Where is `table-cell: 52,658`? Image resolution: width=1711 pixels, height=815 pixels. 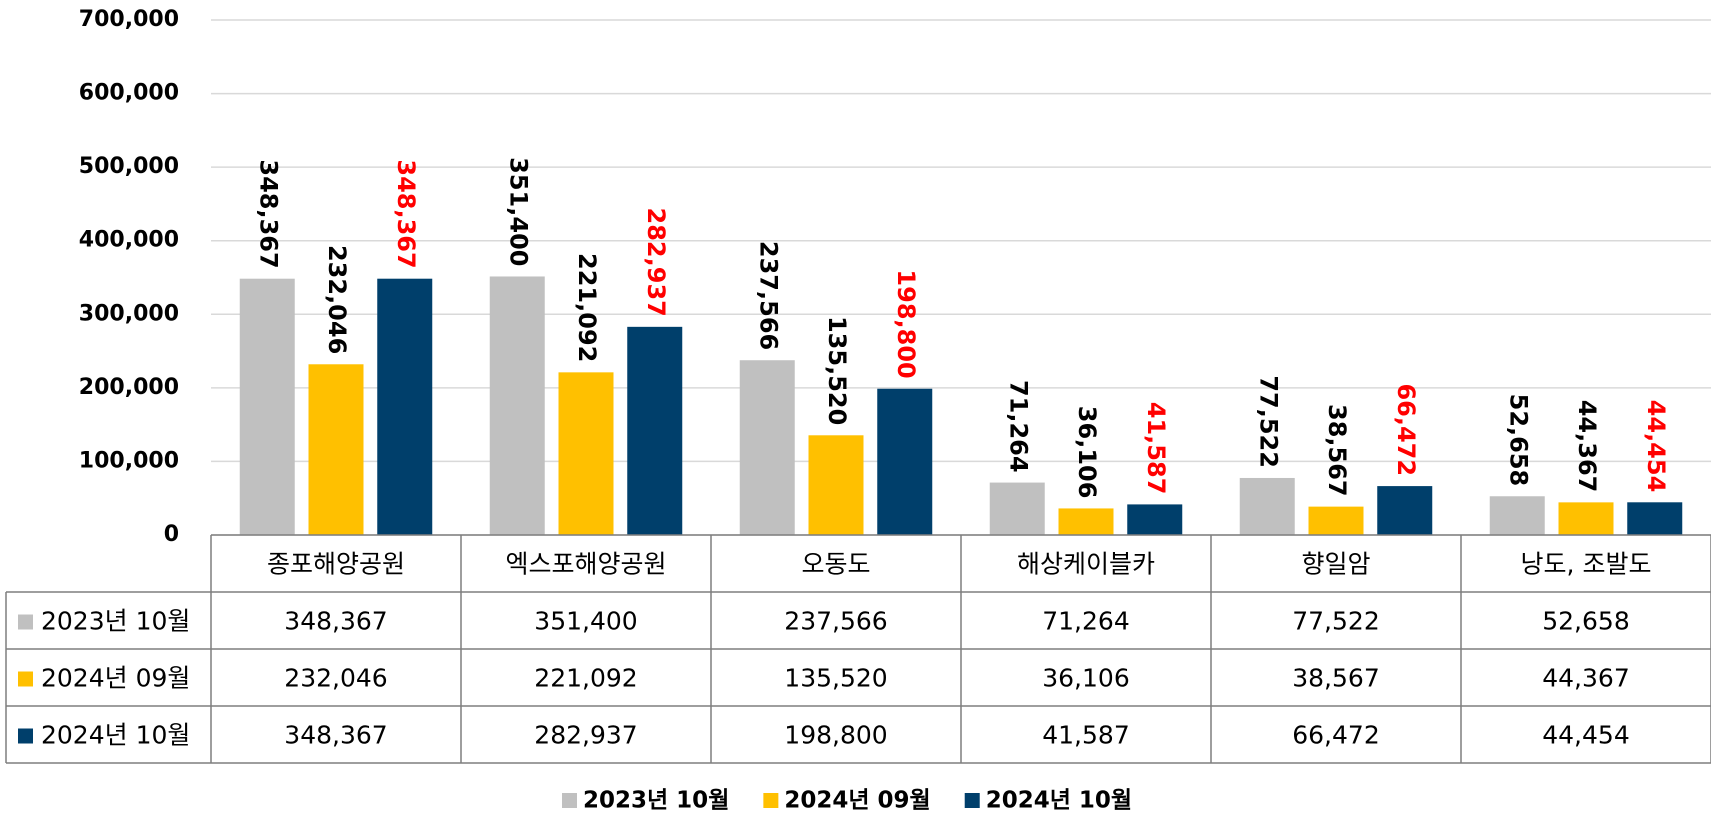
table-cell: 52,658 is located at coordinates (1585, 621).